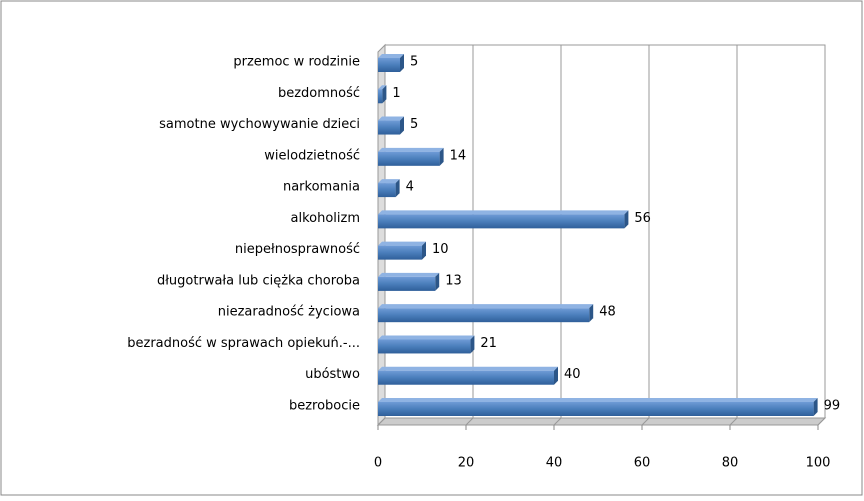  What do you see at coordinates (642, 463) in the screenshot?
I see `x-tick-label: 60` at bounding box center [642, 463].